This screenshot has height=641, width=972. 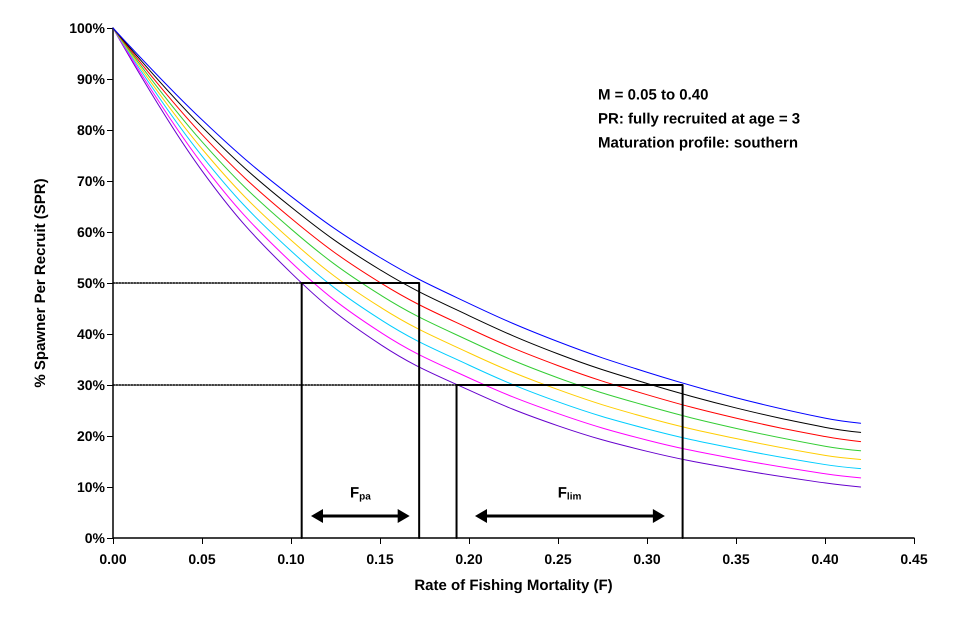 What do you see at coordinates (91, 181) in the screenshot?
I see `y-tick-label: 70%` at bounding box center [91, 181].